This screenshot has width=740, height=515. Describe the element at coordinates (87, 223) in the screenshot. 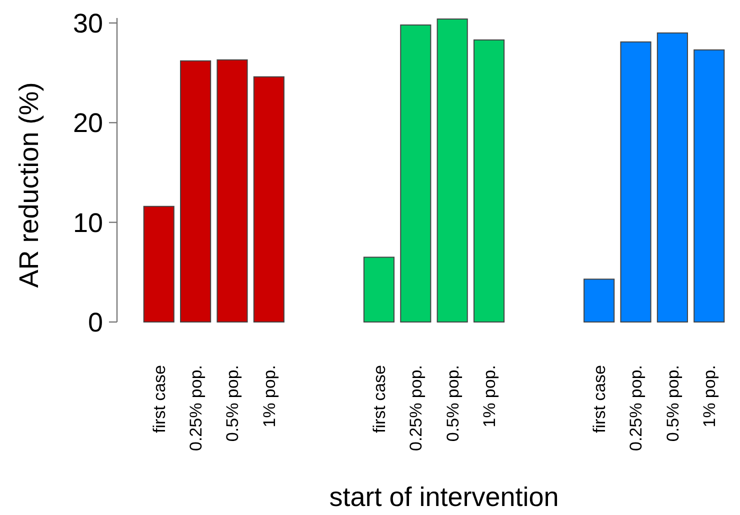

I see `y-tick-label: 10` at that location.